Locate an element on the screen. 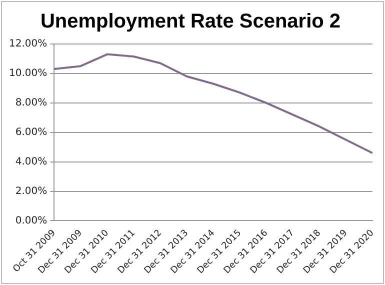 Image resolution: width=385 pixels, height=285 pixels. y-tick-label: 2.00% is located at coordinates (31, 191).